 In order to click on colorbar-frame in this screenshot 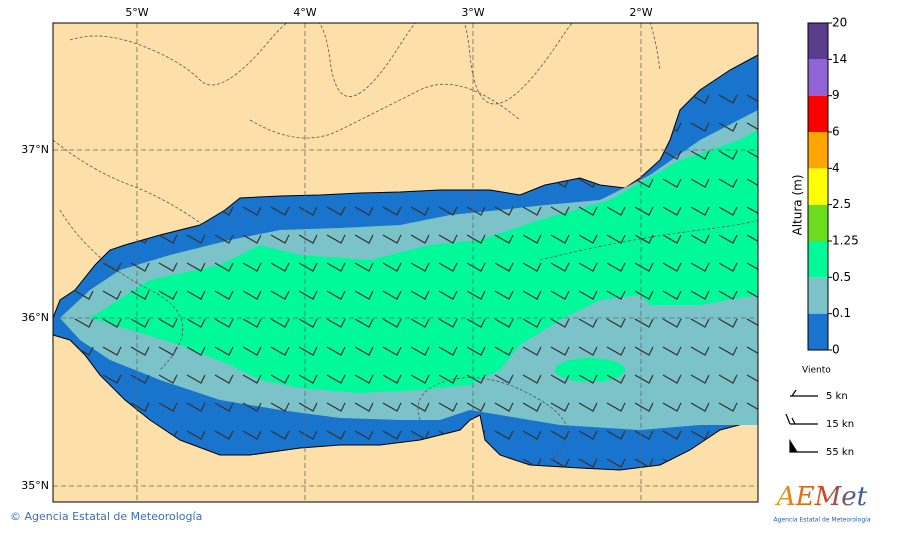, I will do `click(818, 186)`.